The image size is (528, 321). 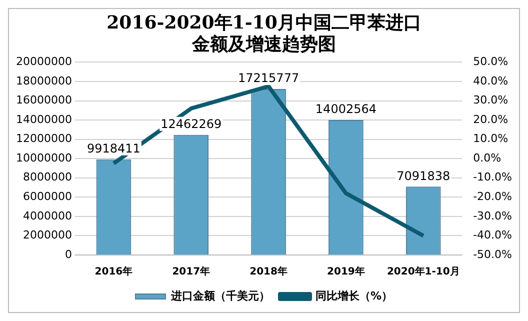 I want to click on x-tick-label: 2020年1-10月, so click(x=423, y=272).